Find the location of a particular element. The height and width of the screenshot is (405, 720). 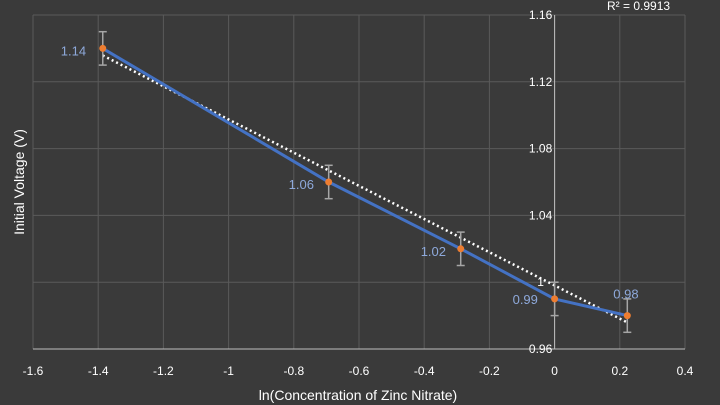

x-tick-label: -0.8 is located at coordinates (293, 371).